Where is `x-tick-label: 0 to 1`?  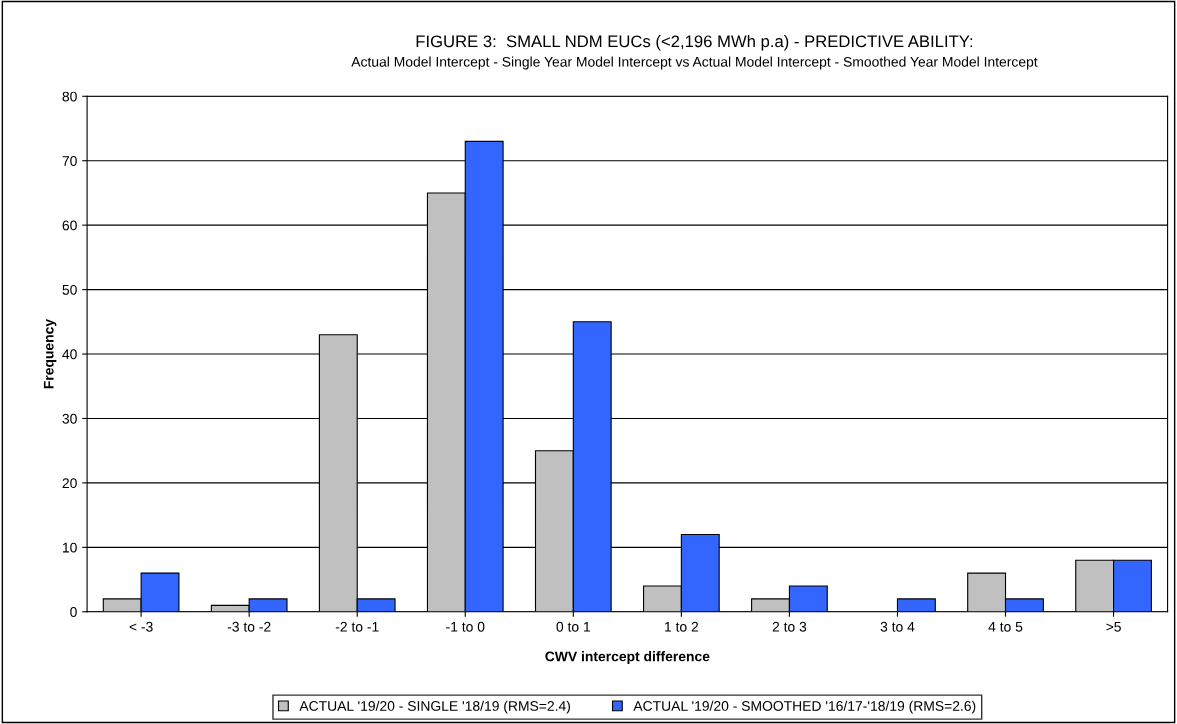
x-tick-label: 0 to 1 is located at coordinates (573, 626).